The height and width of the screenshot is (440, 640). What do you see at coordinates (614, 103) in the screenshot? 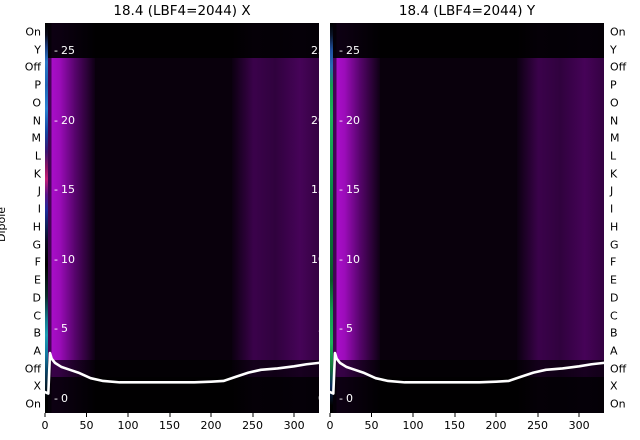
I see `category-label-right-4: O` at bounding box center [614, 103].